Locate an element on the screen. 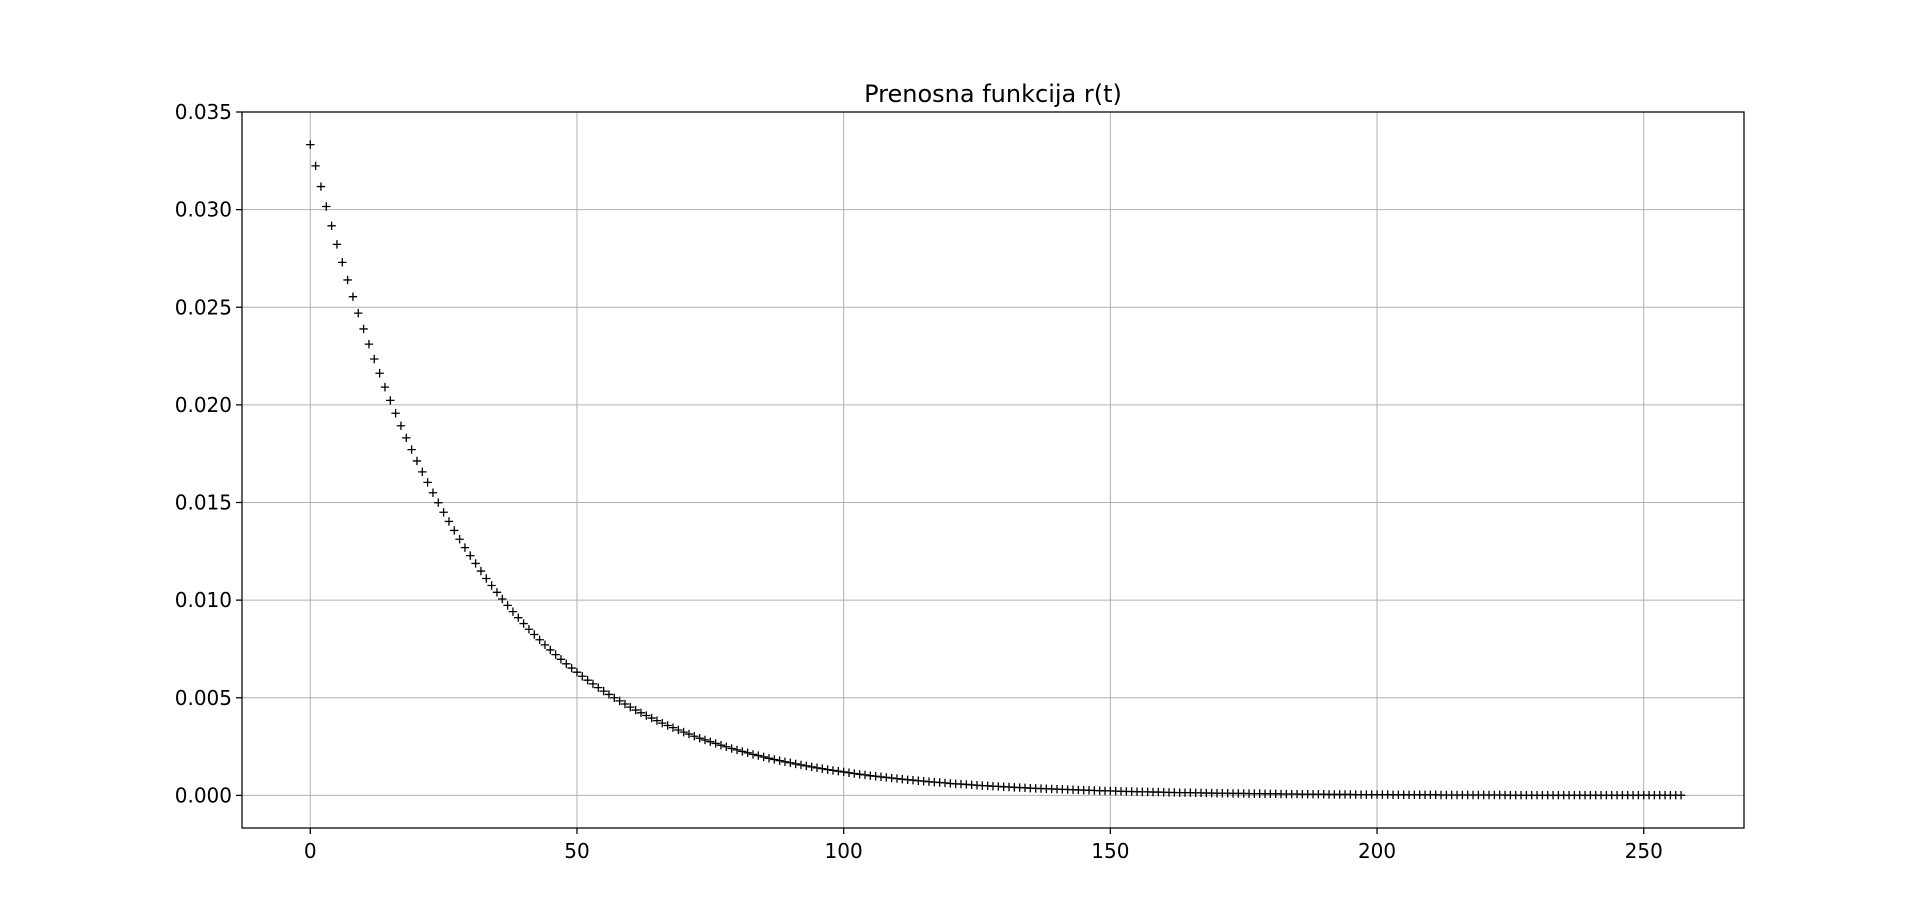  y-tick-label: 0.020 is located at coordinates (203, 405).